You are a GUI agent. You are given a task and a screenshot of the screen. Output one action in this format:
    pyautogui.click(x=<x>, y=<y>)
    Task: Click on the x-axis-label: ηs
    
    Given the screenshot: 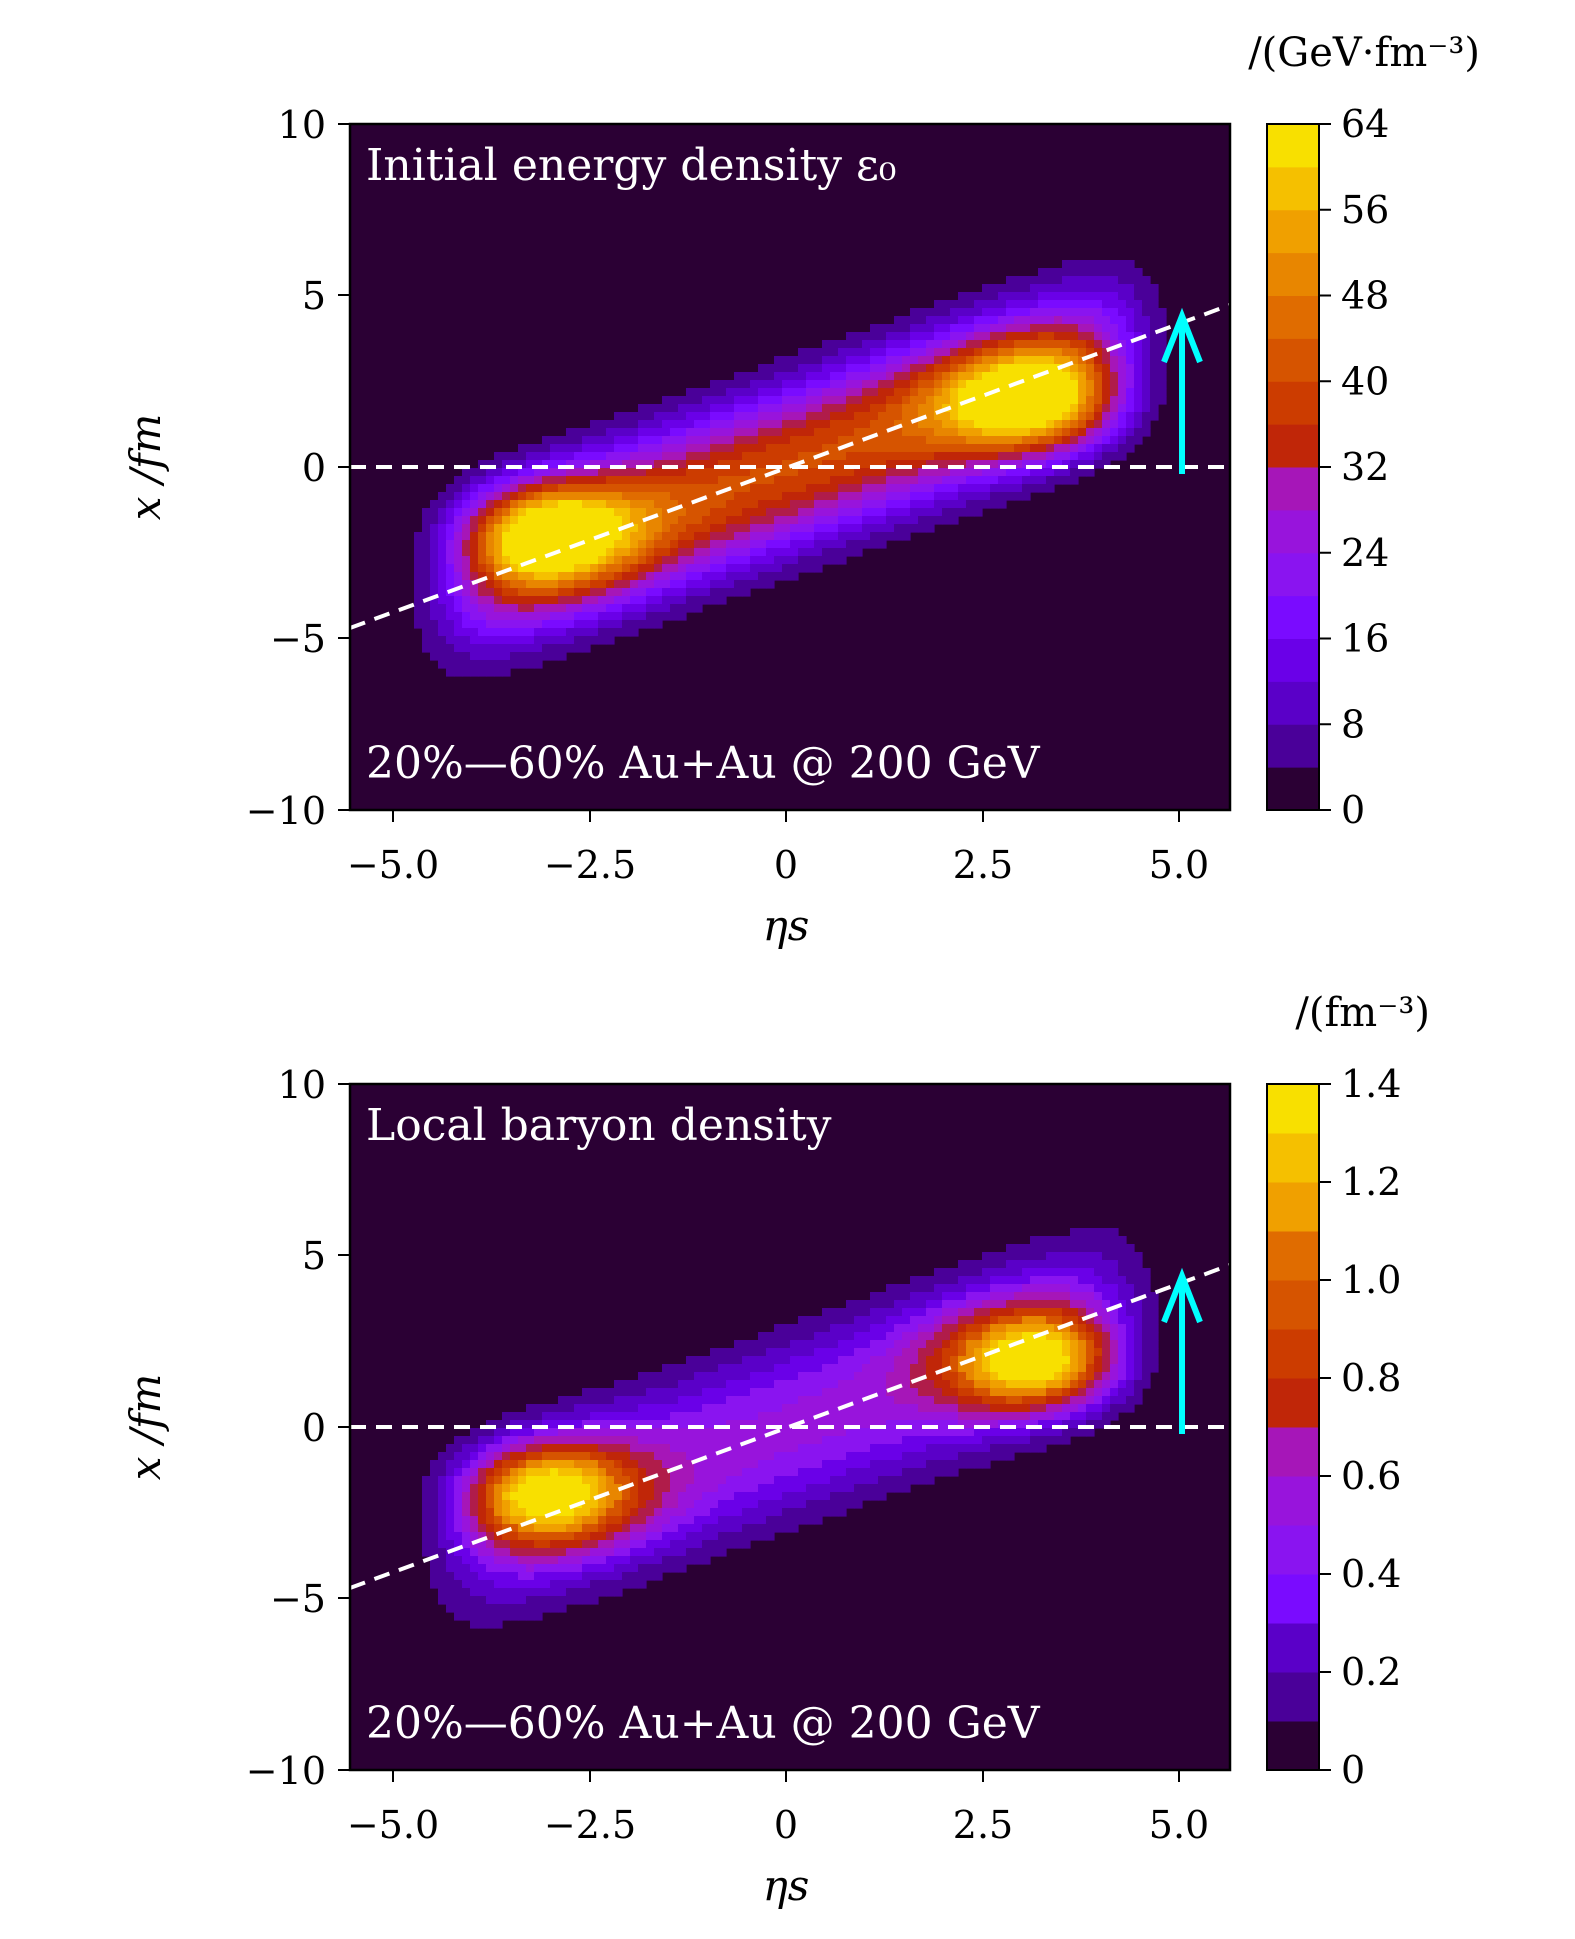 What is the action you would take?
    pyautogui.click(x=786, y=925)
    